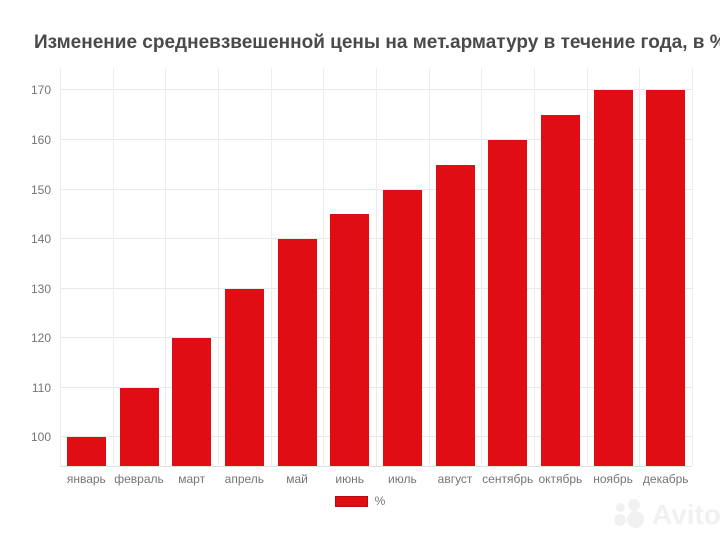 This screenshot has height=540, width=720. I want to click on bar-декабрь, so click(666, 278).